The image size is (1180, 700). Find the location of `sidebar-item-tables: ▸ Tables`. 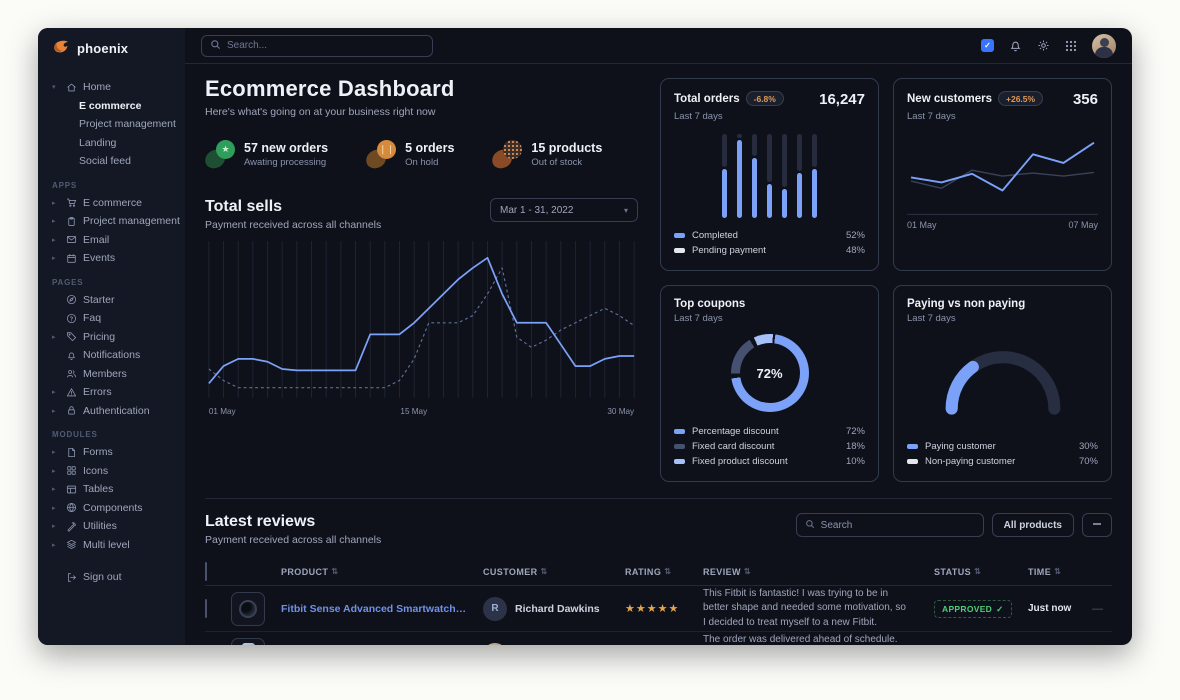

sidebar-item-tables: ▸ Tables is located at coordinates (111, 489).